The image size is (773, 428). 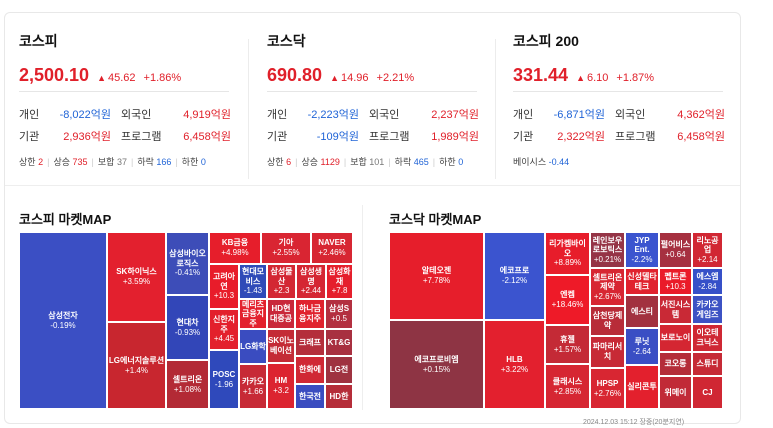 What do you see at coordinates (136, 277) in the screenshot?
I see `treemap-tile: SK하이닉스 +3.59%` at bounding box center [136, 277].